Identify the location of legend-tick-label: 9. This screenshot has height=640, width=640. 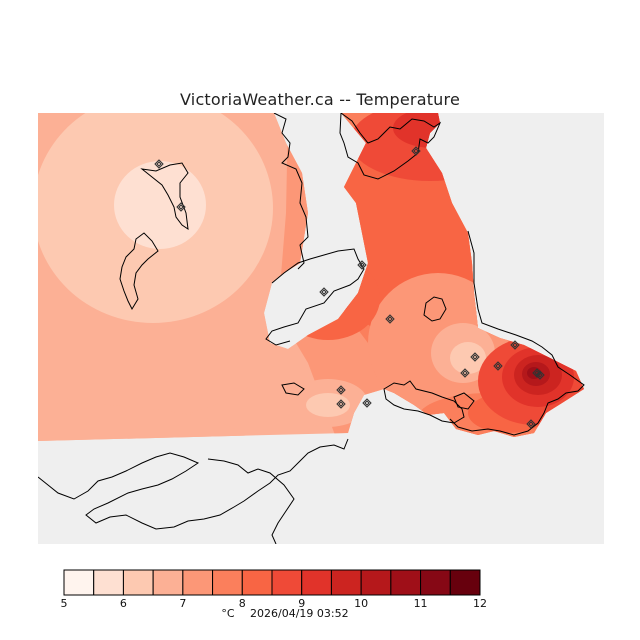
(301, 603).